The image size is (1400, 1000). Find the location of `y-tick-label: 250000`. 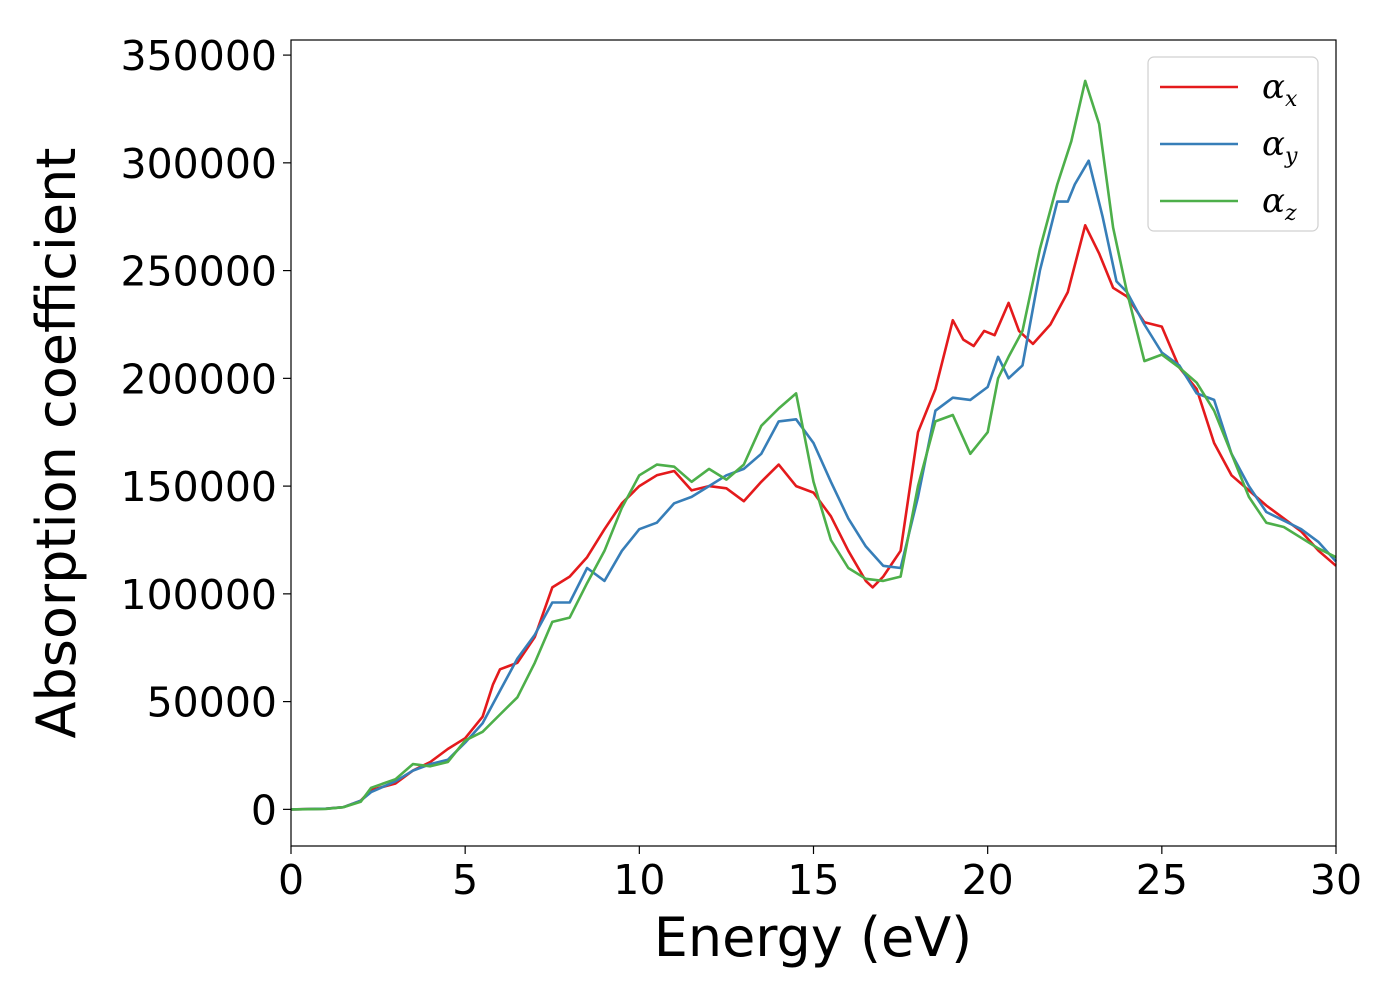

y-tick-label: 250000 is located at coordinates (198, 272).